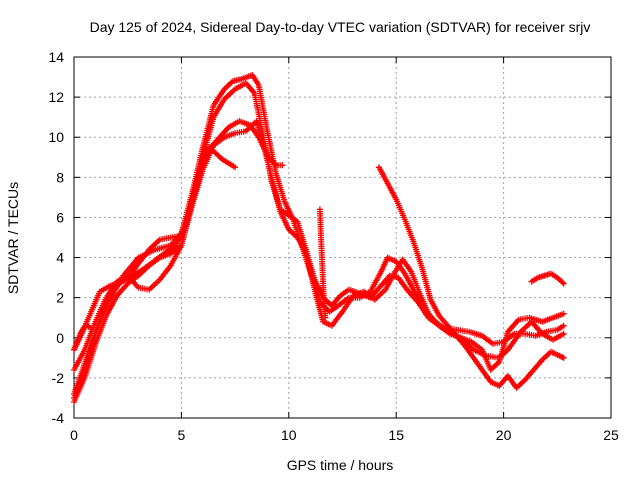 Image resolution: width=640 pixels, height=480 pixels. I want to click on y-tick-label: 14, so click(56, 57).